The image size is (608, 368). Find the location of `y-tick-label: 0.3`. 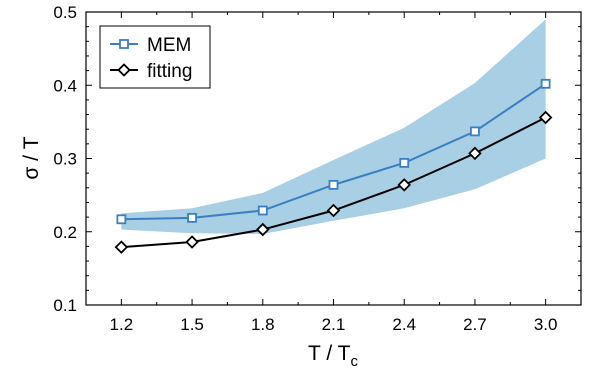

y-tick-label: 0.3 is located at coordinates (65, 159).